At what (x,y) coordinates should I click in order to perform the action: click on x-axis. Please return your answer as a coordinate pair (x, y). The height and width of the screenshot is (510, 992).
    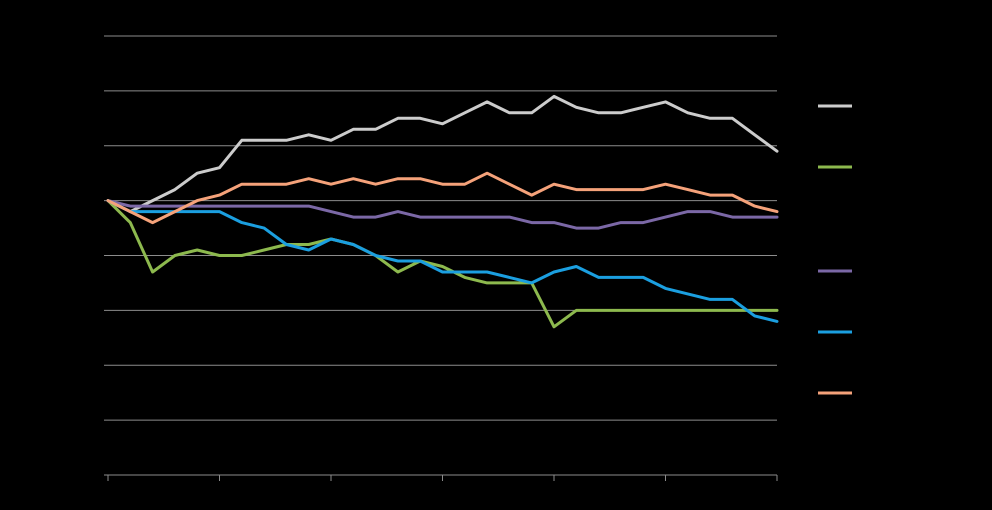
    Looking at the image, I should click on (441, 477).